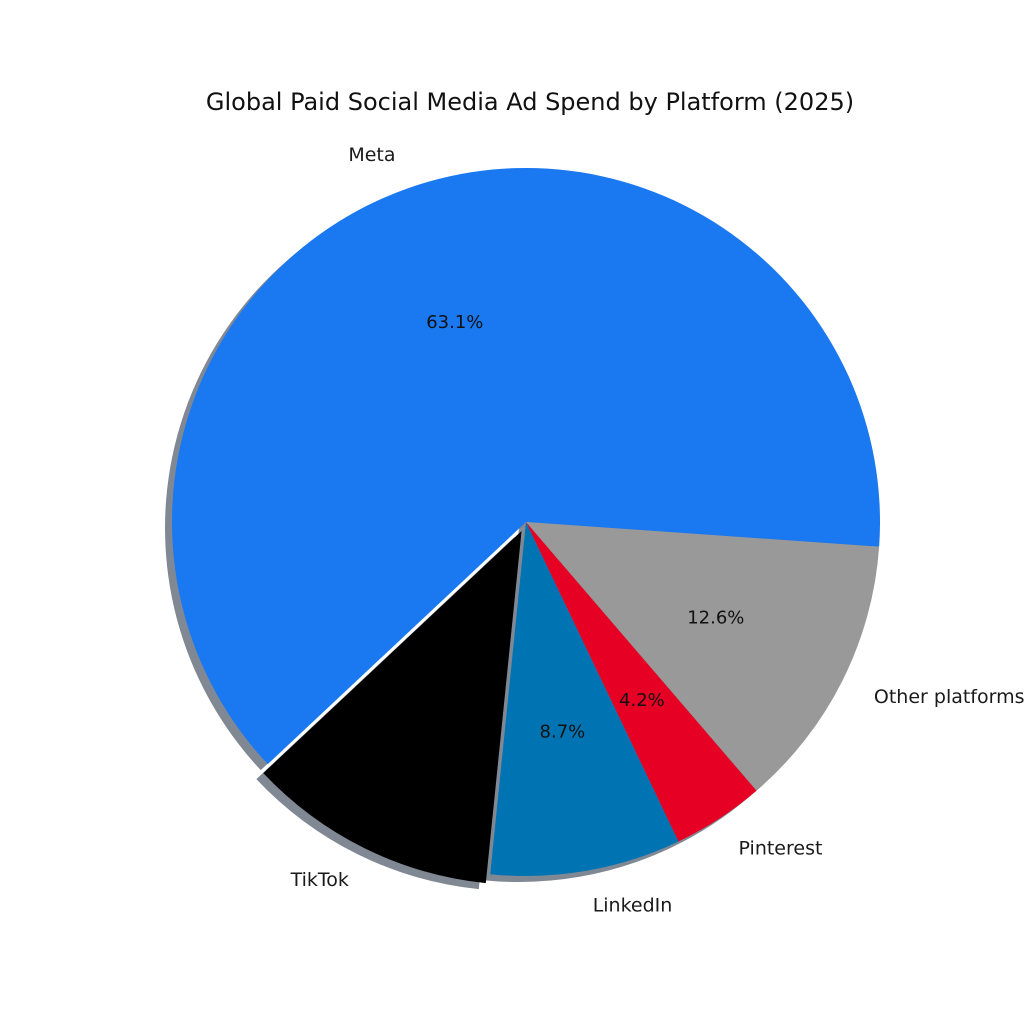 The image size is (1024, 1024). Describe the element at coordinates (781, 848) in the screenshot. I see `slice-label-pinterest: Pinterest` at that location.